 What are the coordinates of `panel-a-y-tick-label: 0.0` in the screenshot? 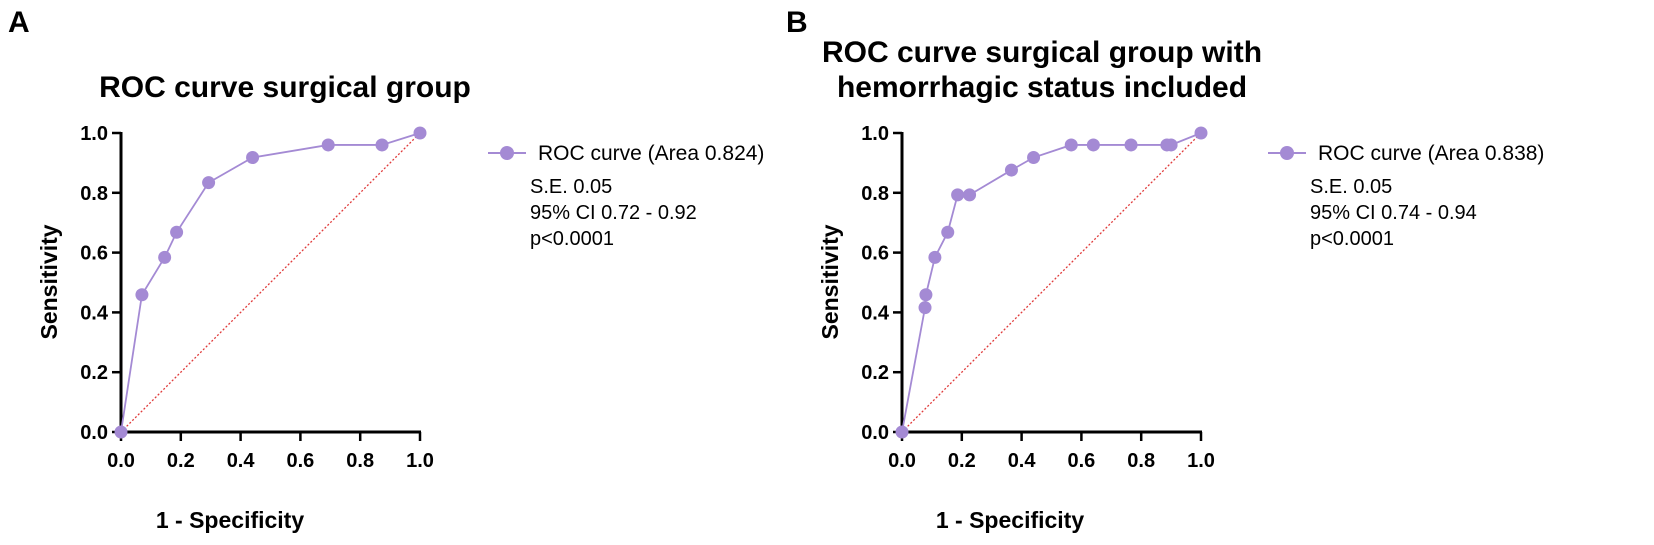 It's located at (94, 433).